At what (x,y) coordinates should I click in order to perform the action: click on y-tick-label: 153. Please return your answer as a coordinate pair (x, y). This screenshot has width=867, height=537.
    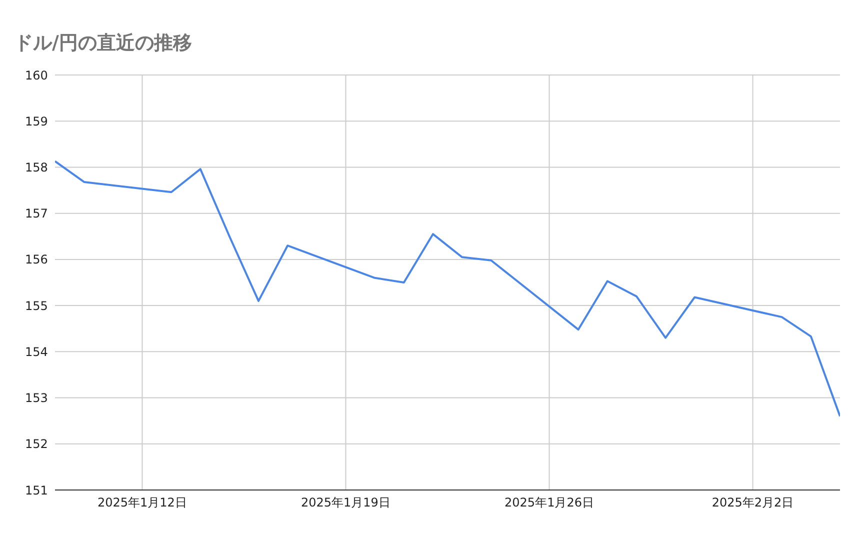
    Looking at the image, I should click on (36, 398).